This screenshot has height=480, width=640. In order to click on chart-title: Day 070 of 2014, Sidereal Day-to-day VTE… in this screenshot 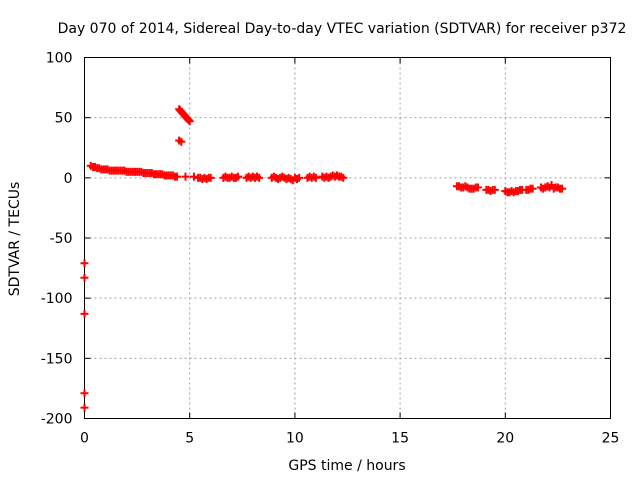, I will do `click(342, 29)`.